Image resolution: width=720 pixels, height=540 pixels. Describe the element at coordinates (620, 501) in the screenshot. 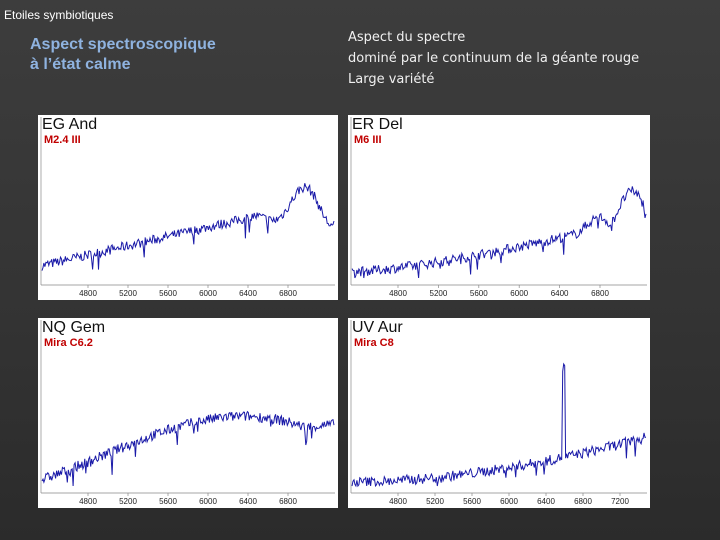

I see `axis-label: 7200` at that location.